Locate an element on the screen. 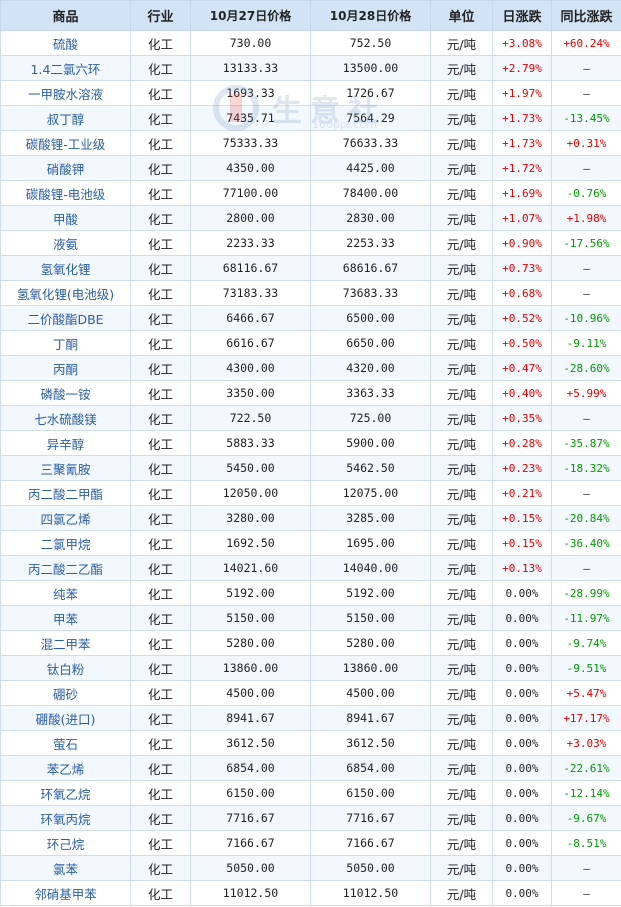 The image size is (621, 907). cell-yoy-change: -28.60% is located at coordinates (586, 368).